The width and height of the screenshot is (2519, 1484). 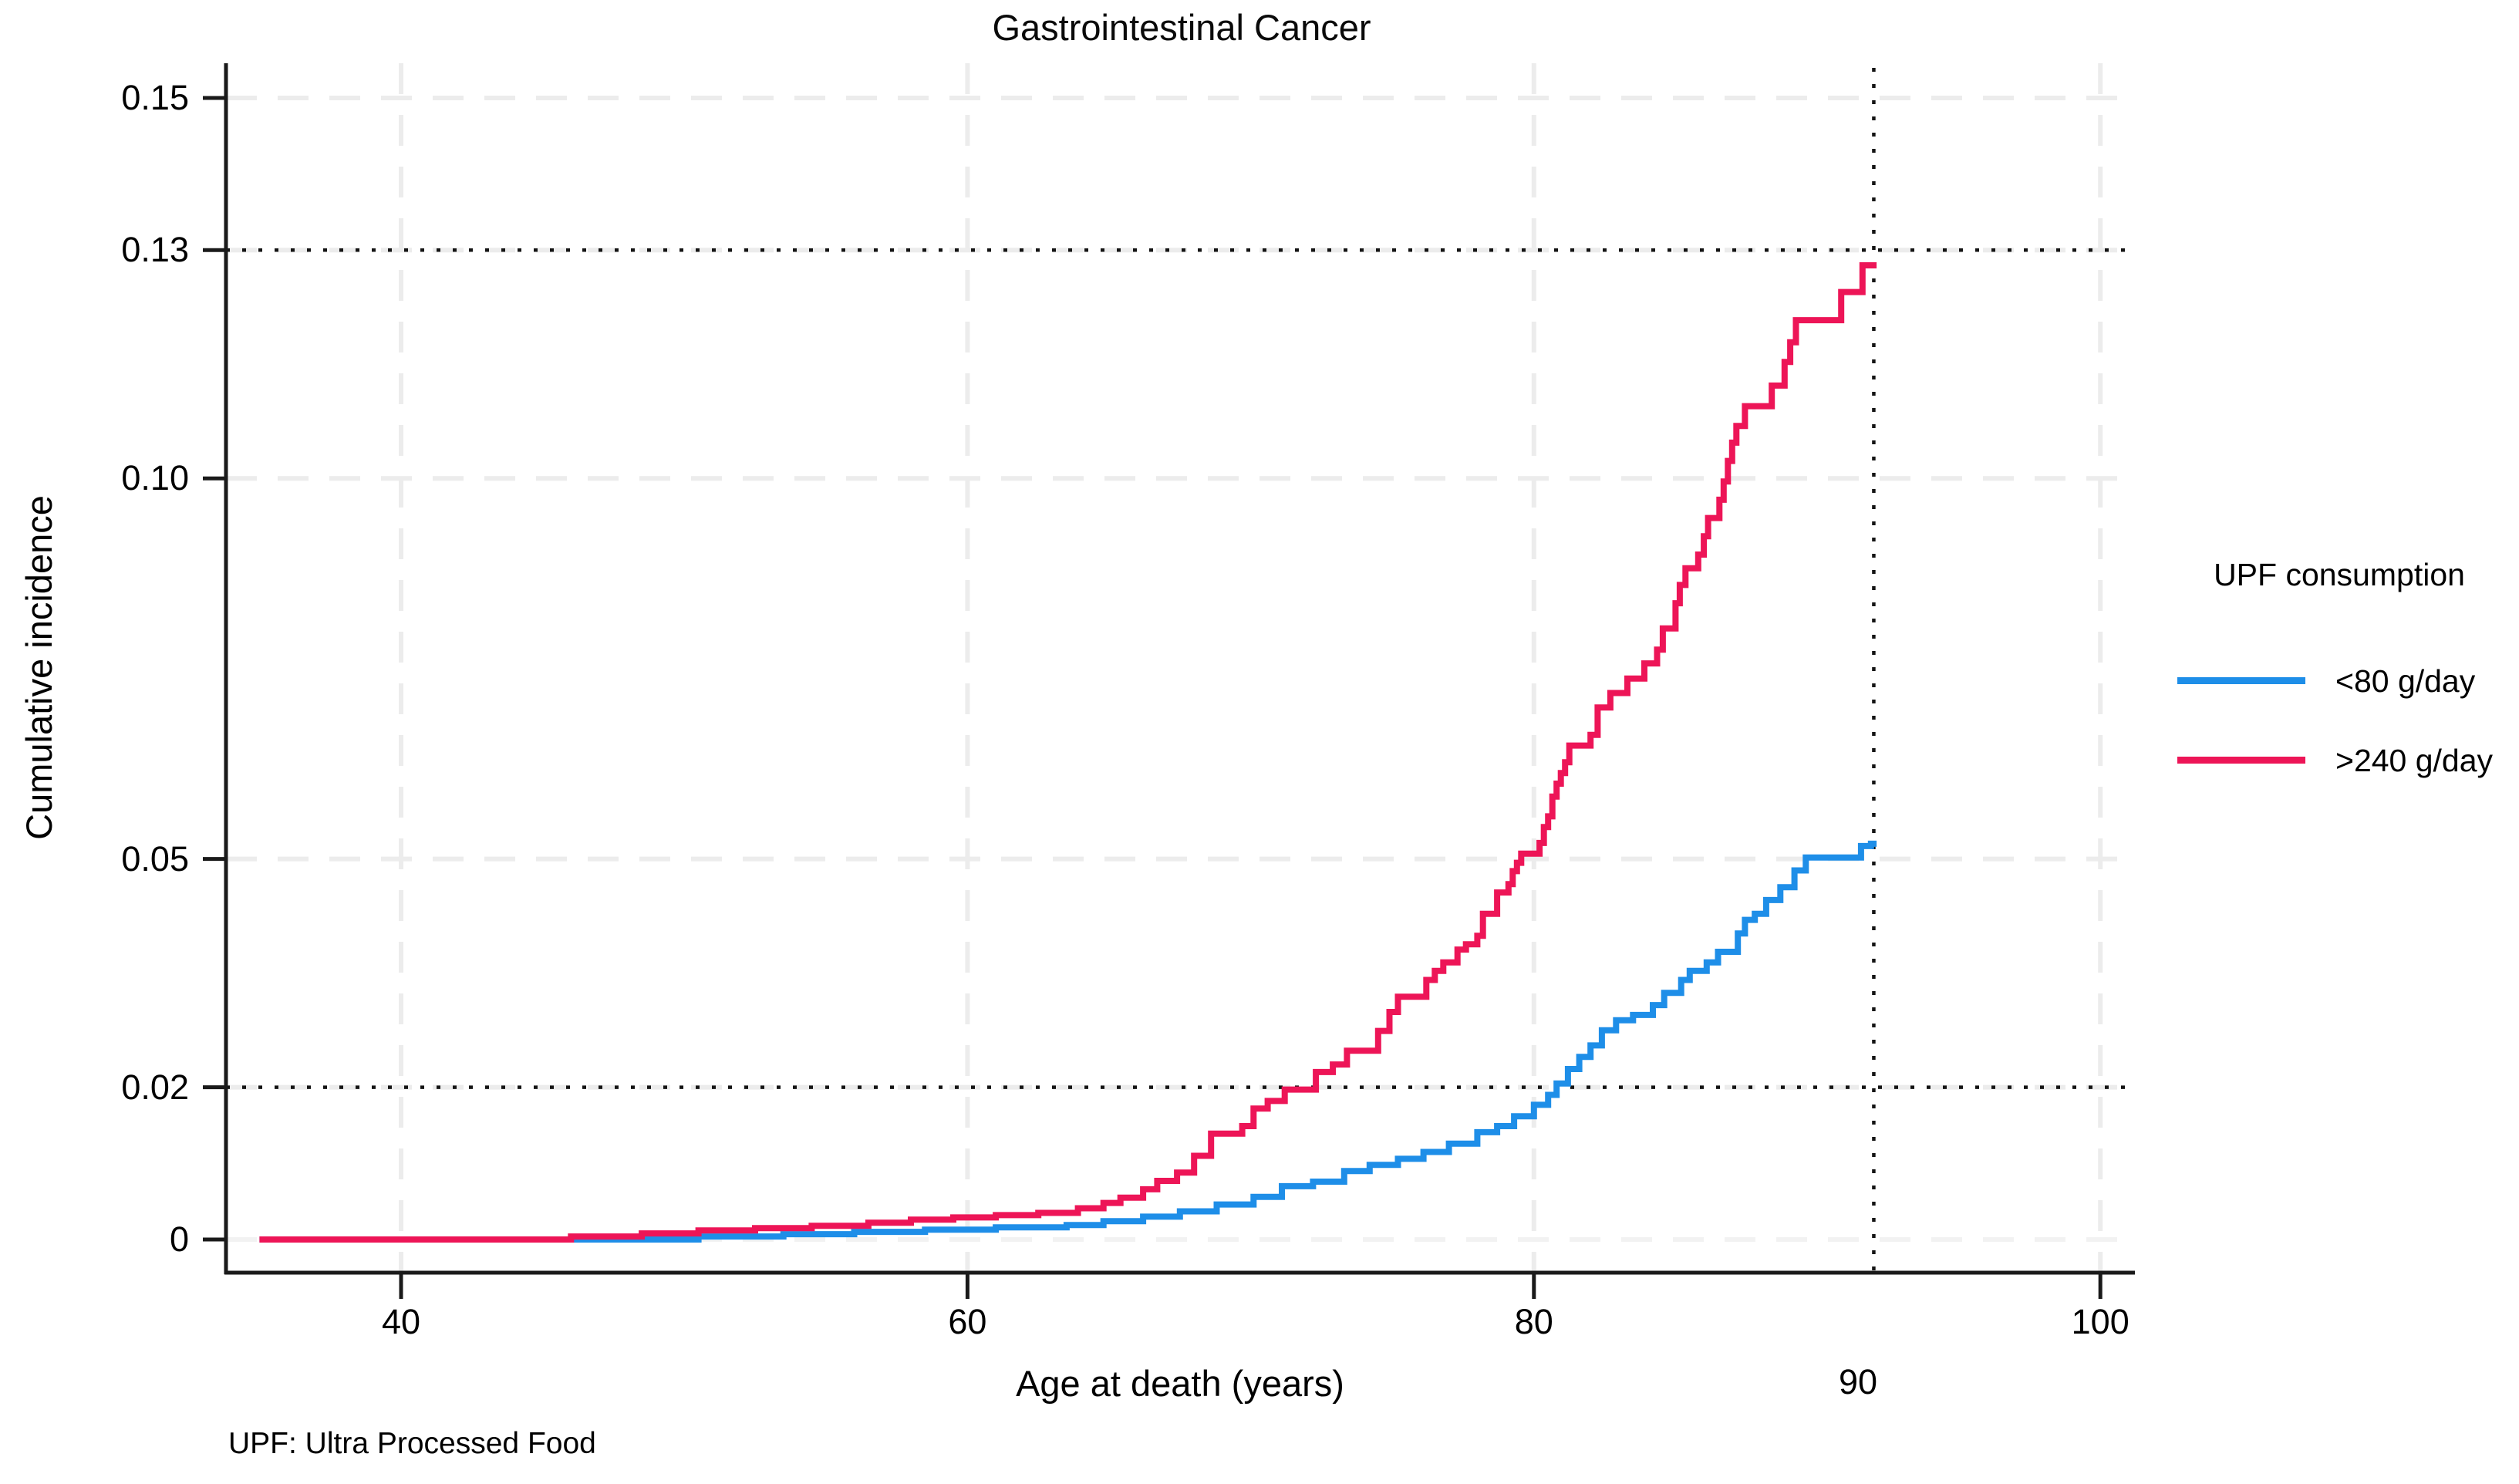 I want to click on x-tick-label: 100, so click(x=2100, y=1321).